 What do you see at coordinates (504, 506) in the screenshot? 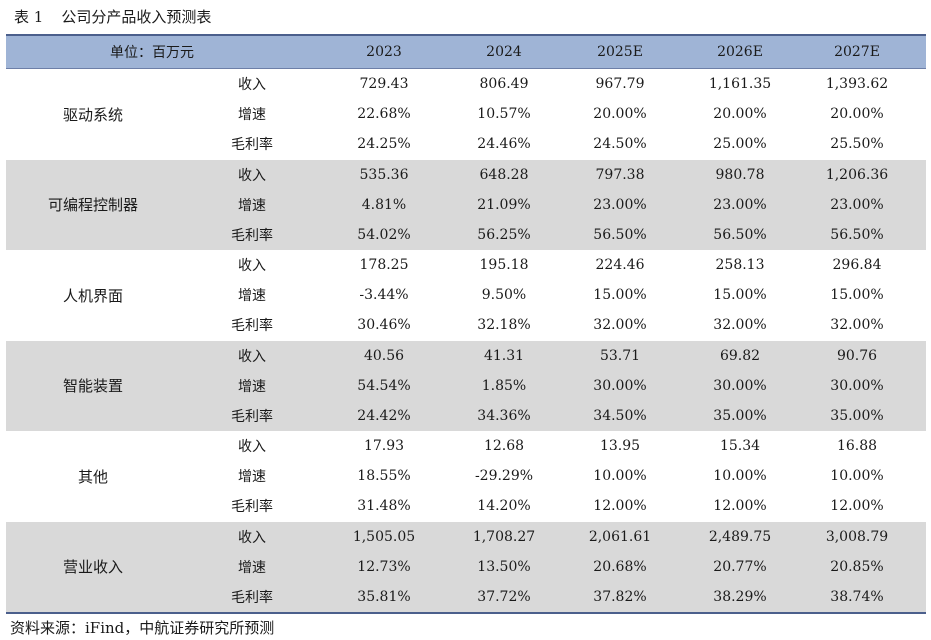
I see `table-cell: 14.20%` at bounding box center [504, 506].